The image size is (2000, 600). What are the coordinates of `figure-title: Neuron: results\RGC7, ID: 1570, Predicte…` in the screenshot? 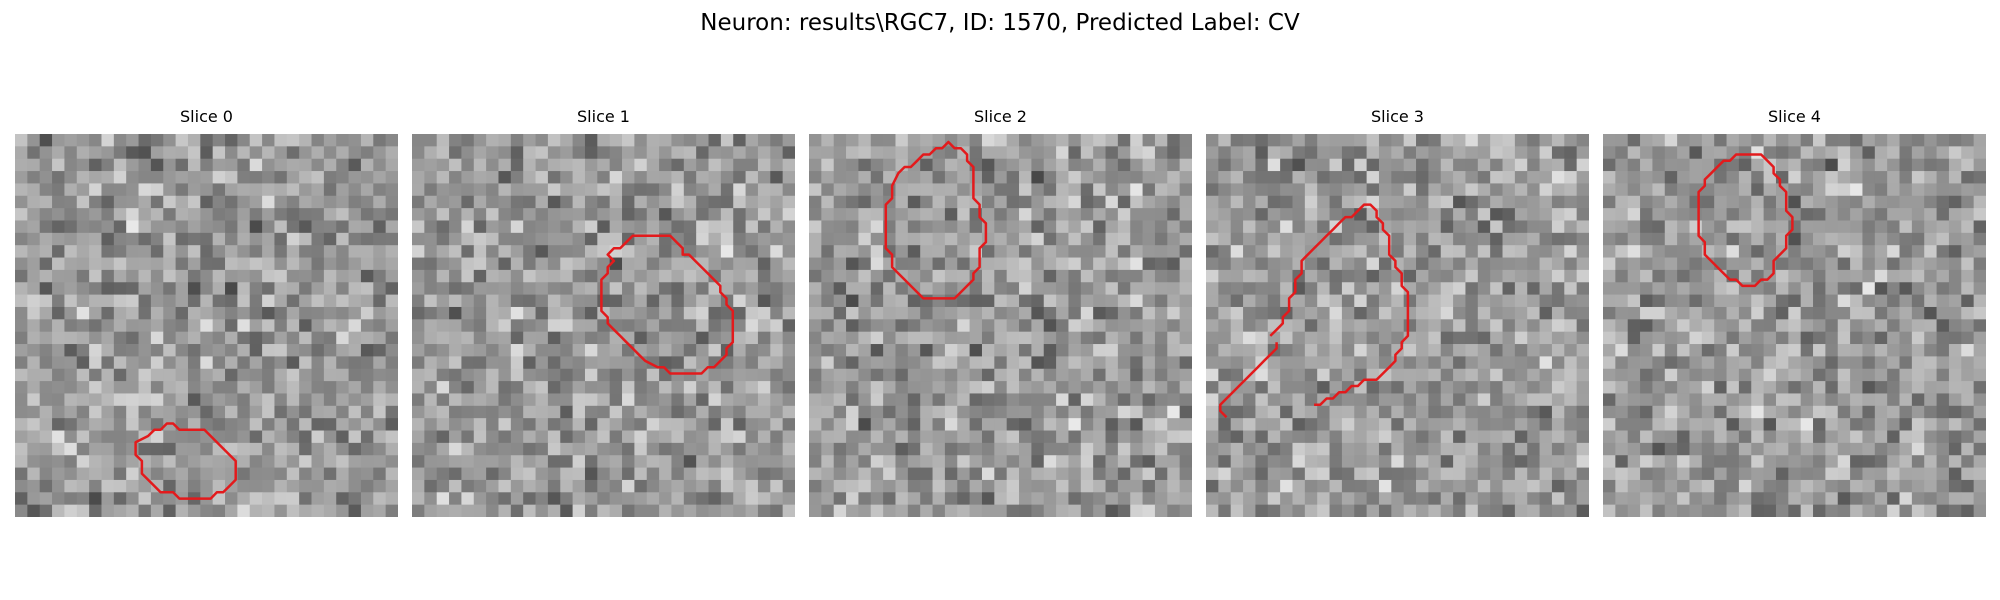 It's located at (1000, 23).